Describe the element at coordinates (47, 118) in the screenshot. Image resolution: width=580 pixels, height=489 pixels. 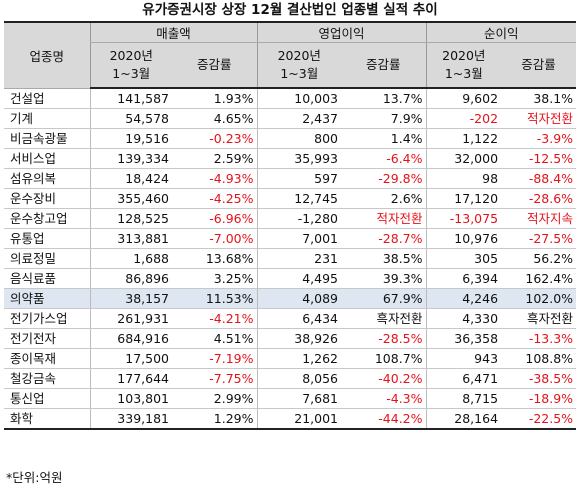
I see `sector-cell: 기계` at that location.